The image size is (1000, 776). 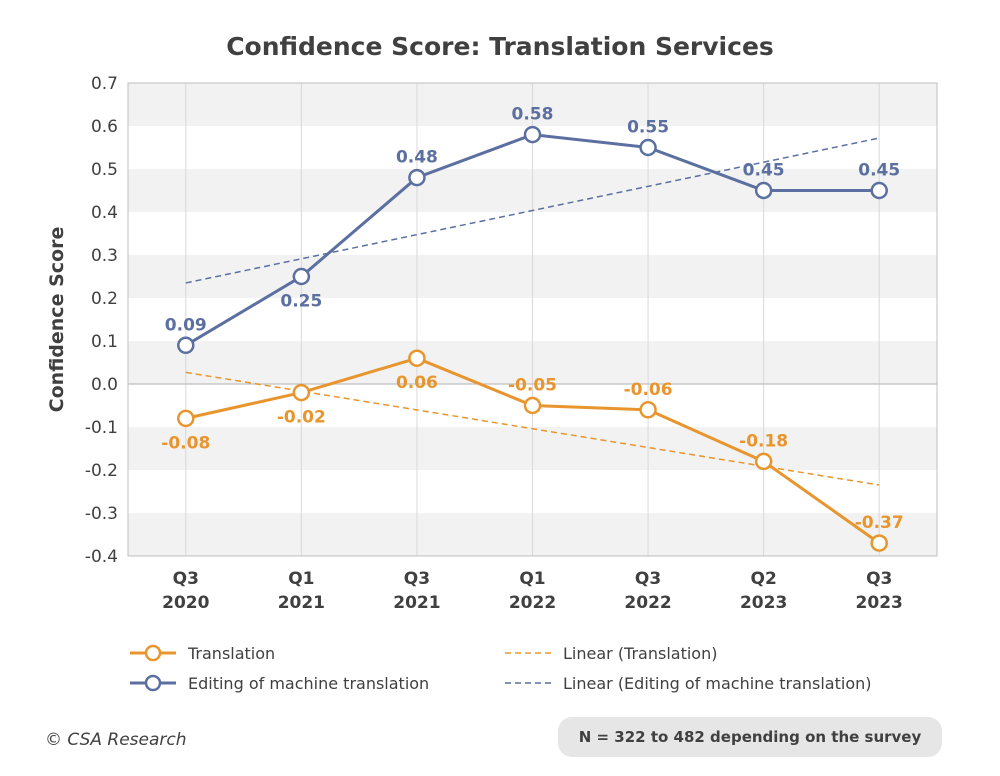 What do you see at coordinates (500, 46) in the screenshot?
I see `chart-title: Confidence Score: Translation Services` at bounding box center [500, 46].